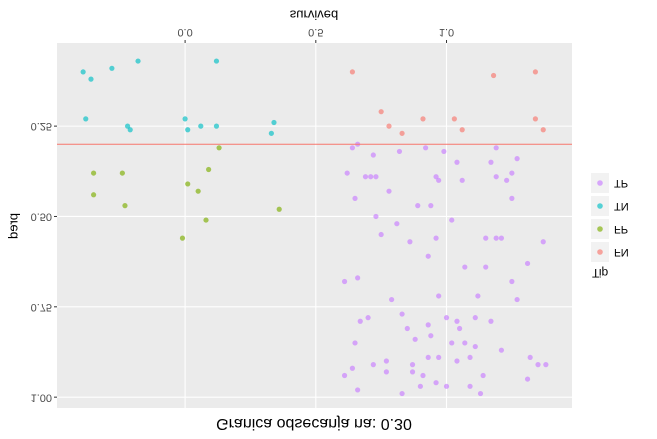 This screenshot has height=439, width=657. What do you see at coordinates (621, 183) in the screenshot?
I see `legend-label: TP` at bounding box center [621, 183].